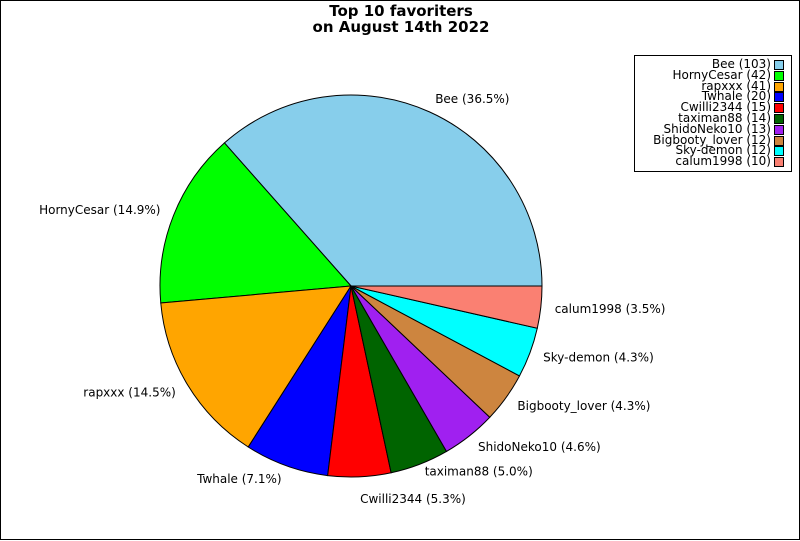 The image size is (800, 541). I want to click on legend-label: HornyCesar (42), so click(721, 74).